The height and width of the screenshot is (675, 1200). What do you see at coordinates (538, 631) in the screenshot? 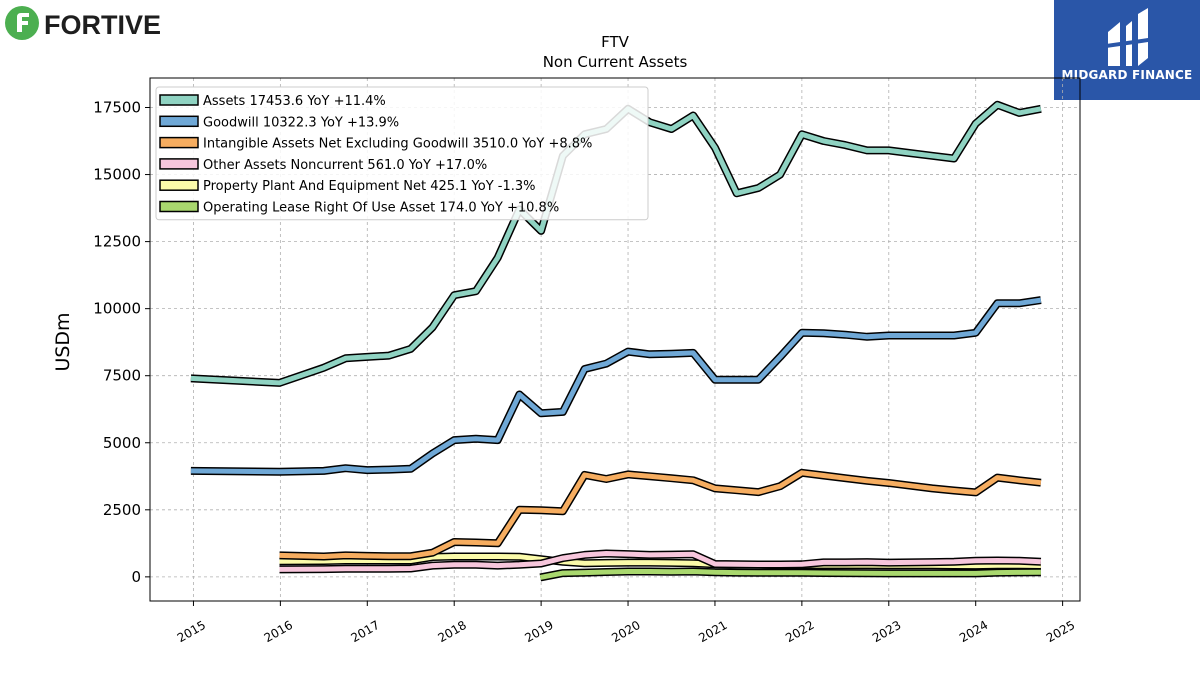
I see `x-tick-label: 2019` at bounding box center [538, 631].